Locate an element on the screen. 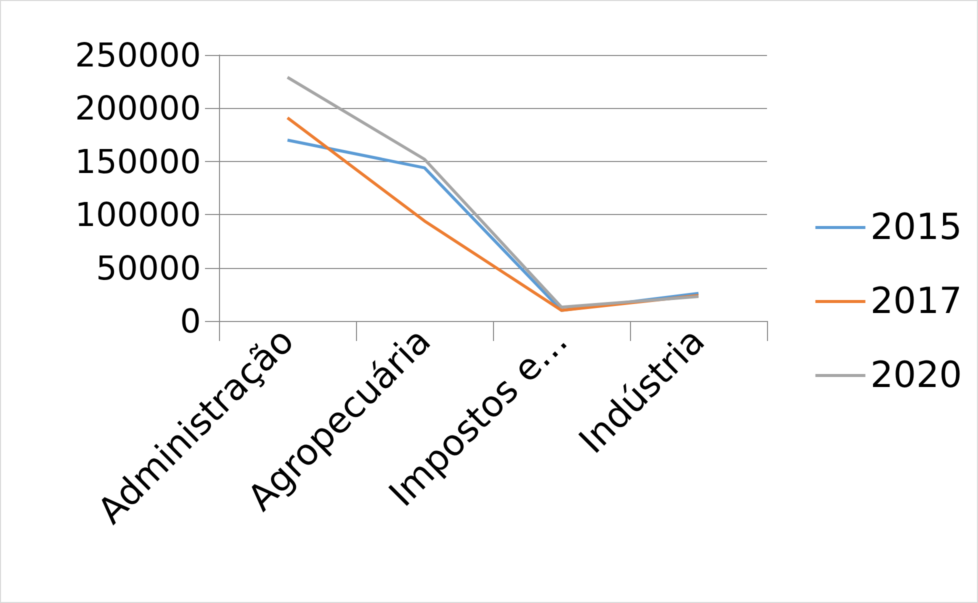 Image resolution: width=978 pixels, height=603 pixels. y-tick-label: 250000 is located at coordinates (138, 55).